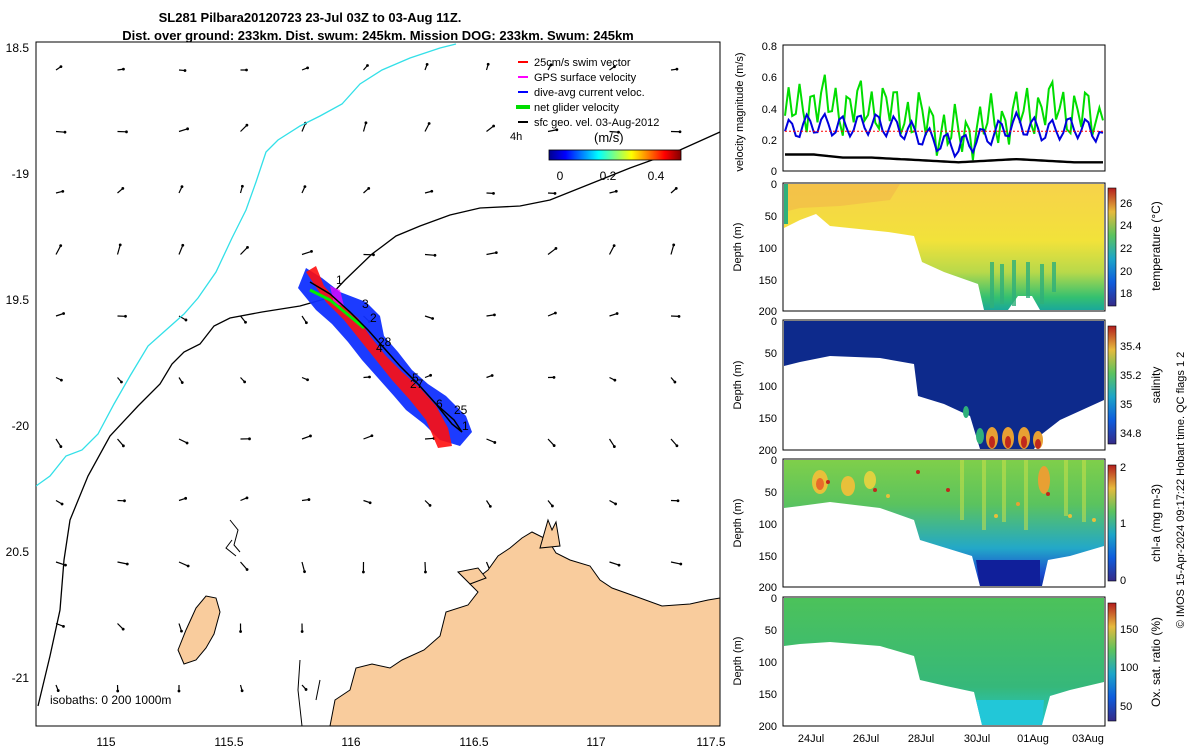  What do you see at coordinates (1130, 347) in the screenshot?
I see `cbar-tick: 35.4` at bounding box center [1130, 347].